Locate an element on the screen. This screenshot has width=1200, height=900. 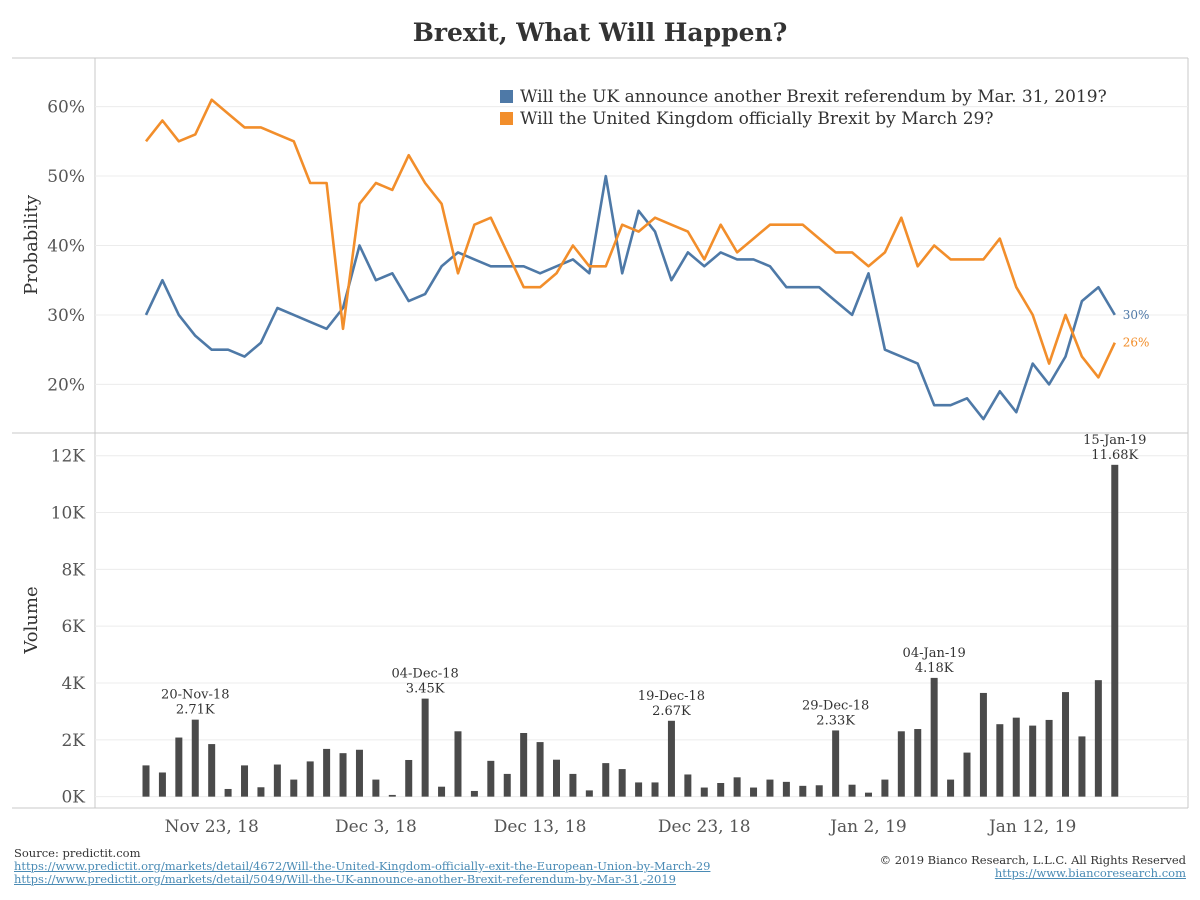
volume-tick-label: 2K is located at coordinates (73, 741).